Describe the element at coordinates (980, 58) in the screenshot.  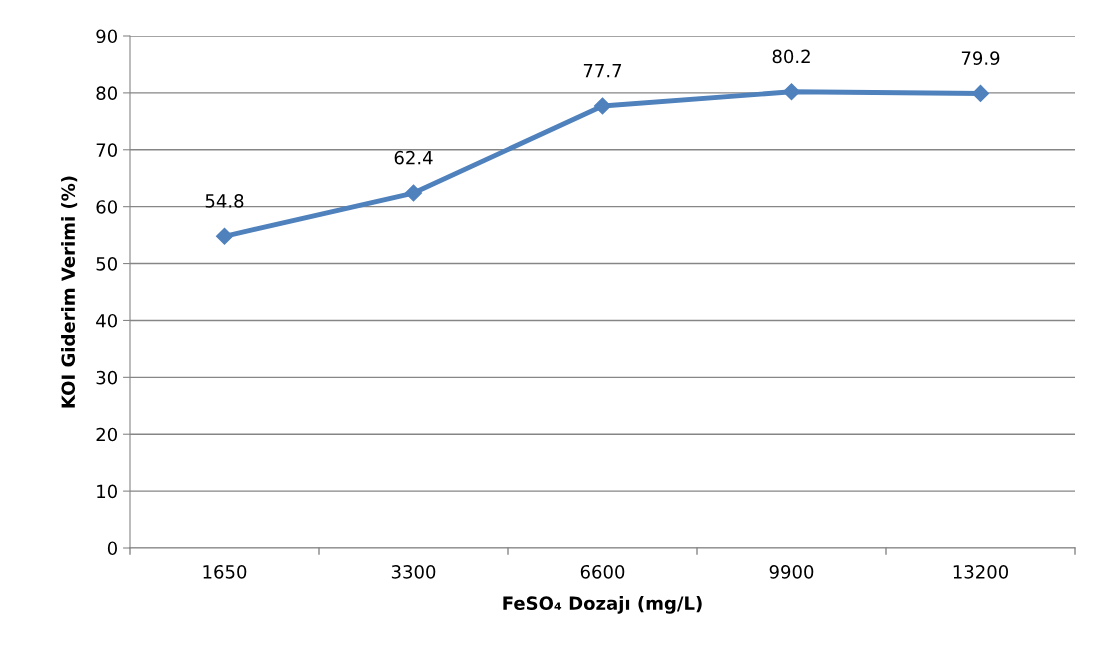
I see `data-label: 79.9` at that location.